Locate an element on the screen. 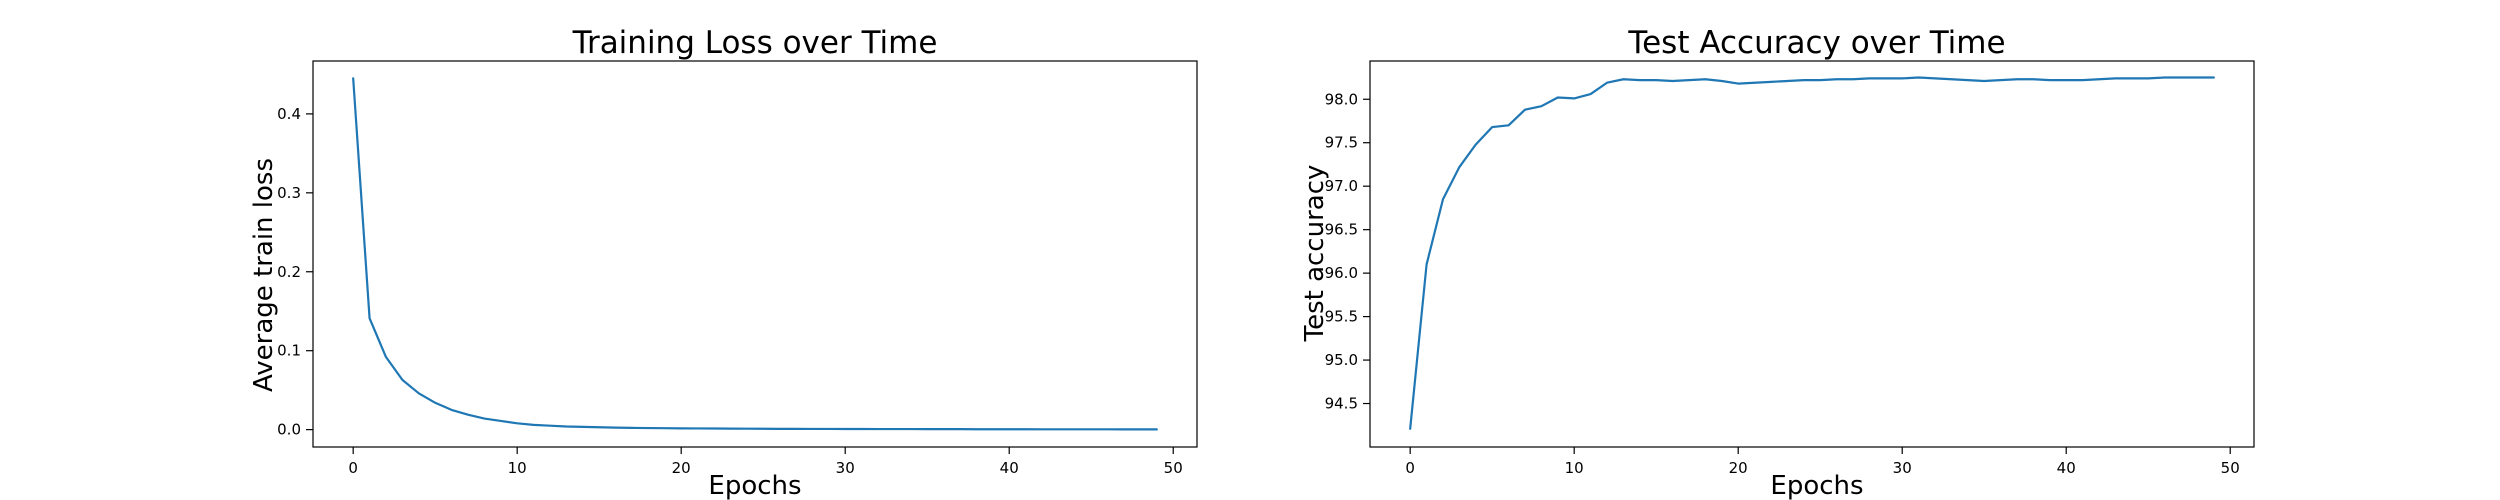 This screenshot has width=2500, height=500. loss-x-tick-label: 10 is located at coordinates (517, 468).